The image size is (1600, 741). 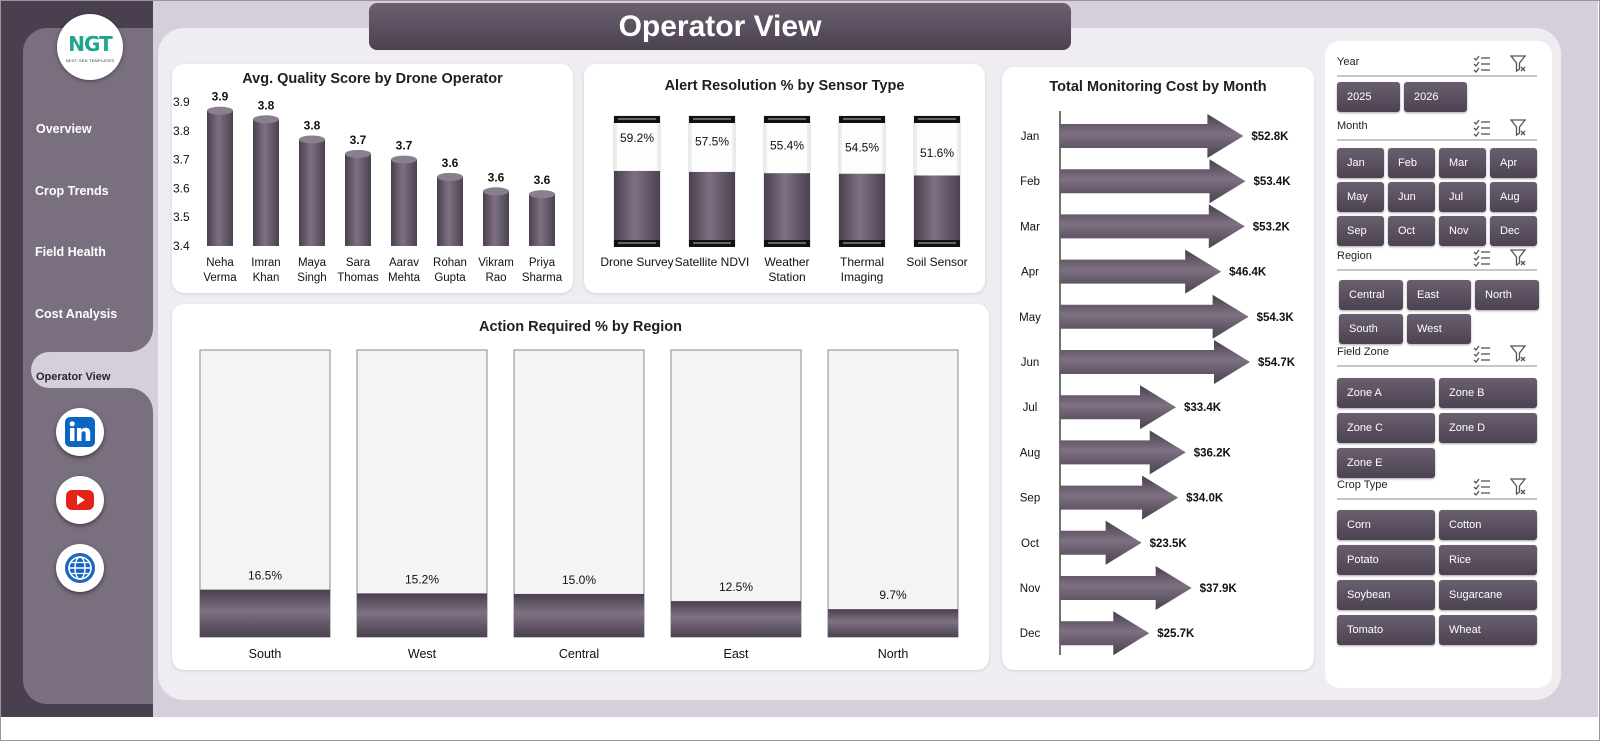 What do you see at coordinates (1371, 329) in the screenshot?
I see `region-option-south: South` at bounding box center [1371, 329].